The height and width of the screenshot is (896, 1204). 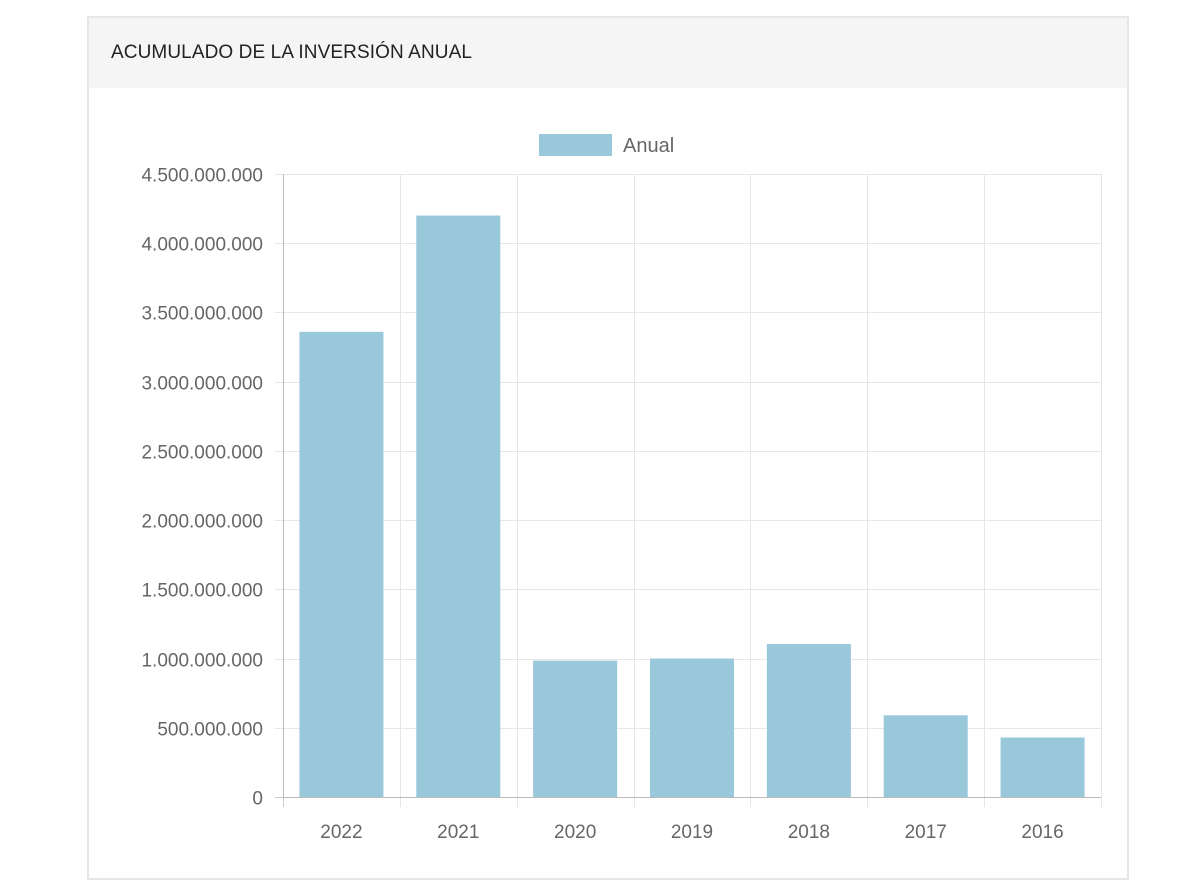 What do you see at coordinates (202, 384) in the screenshot?
I see `y-tick-label: 3.000.000.000` at bounding box center [202, 384].